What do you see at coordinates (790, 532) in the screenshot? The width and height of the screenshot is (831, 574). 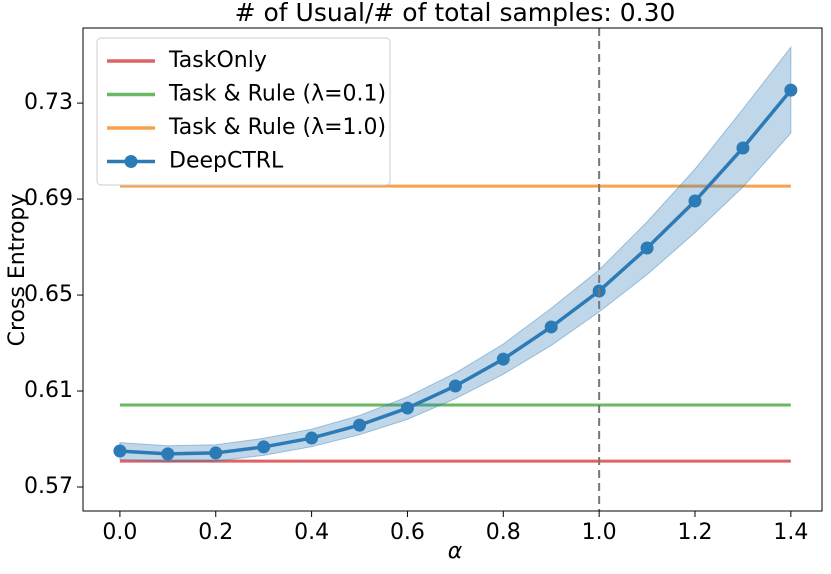 I see `x-tick-label: 1.4` at bounding box center [790, 532].